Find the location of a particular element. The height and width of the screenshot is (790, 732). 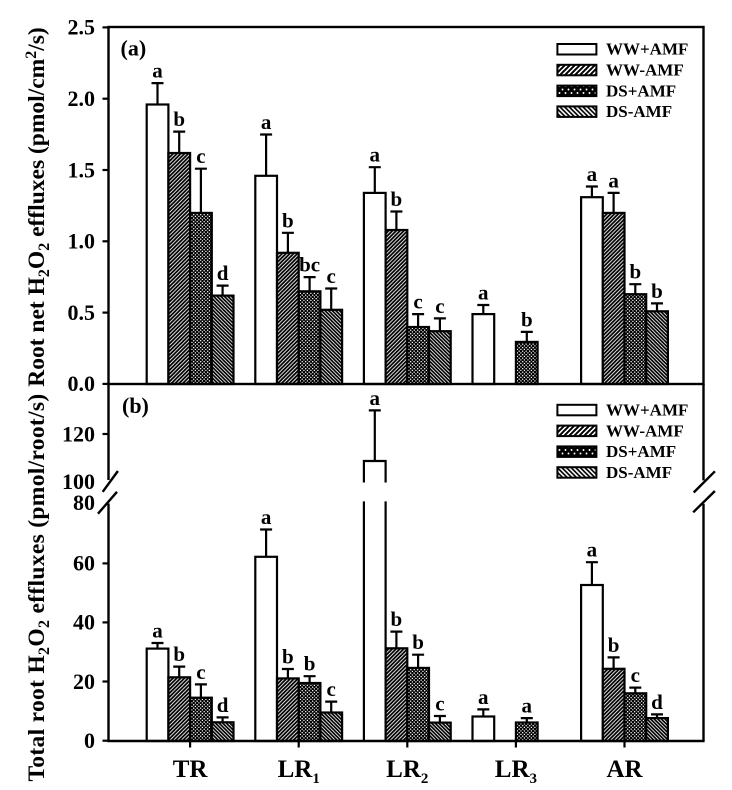

svg-text:Total root H2O2 effluxes (pmol: Total root H2O2 effluxes (pmol/root/s) is located at coordinates (38, 587).